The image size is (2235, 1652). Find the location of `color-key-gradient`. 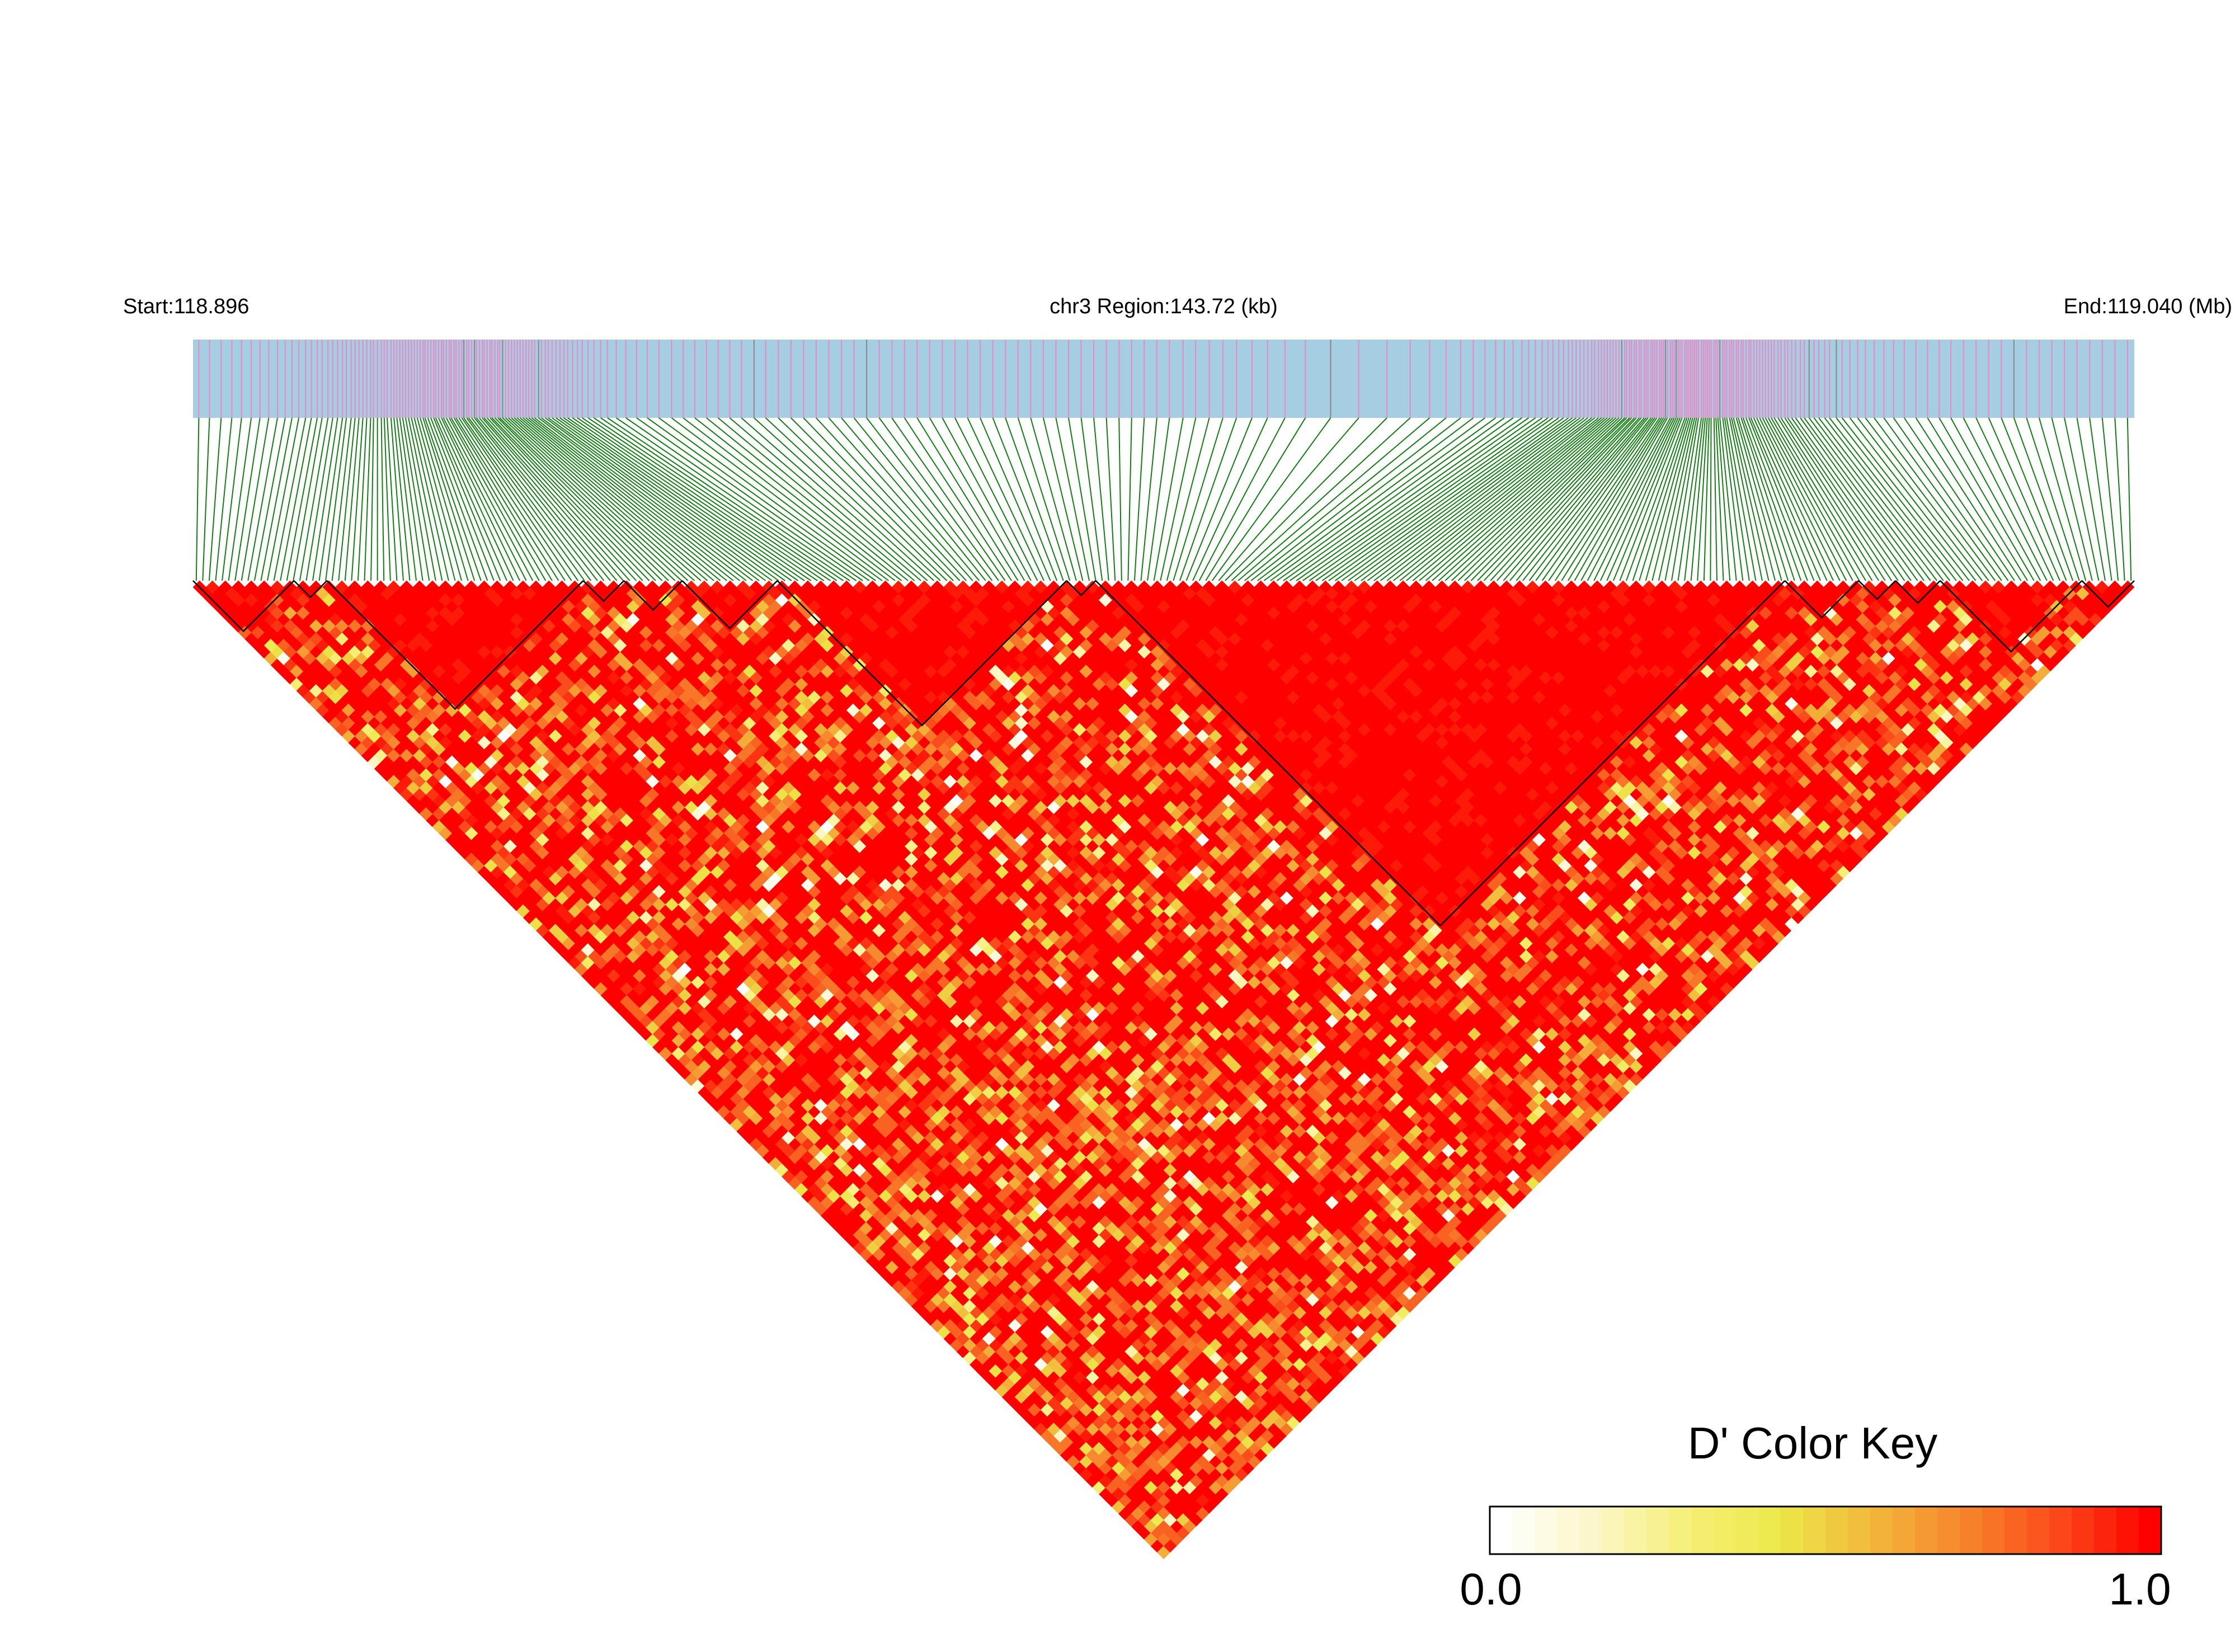

color-key-gradient is located at coordinates (1826, 1531).